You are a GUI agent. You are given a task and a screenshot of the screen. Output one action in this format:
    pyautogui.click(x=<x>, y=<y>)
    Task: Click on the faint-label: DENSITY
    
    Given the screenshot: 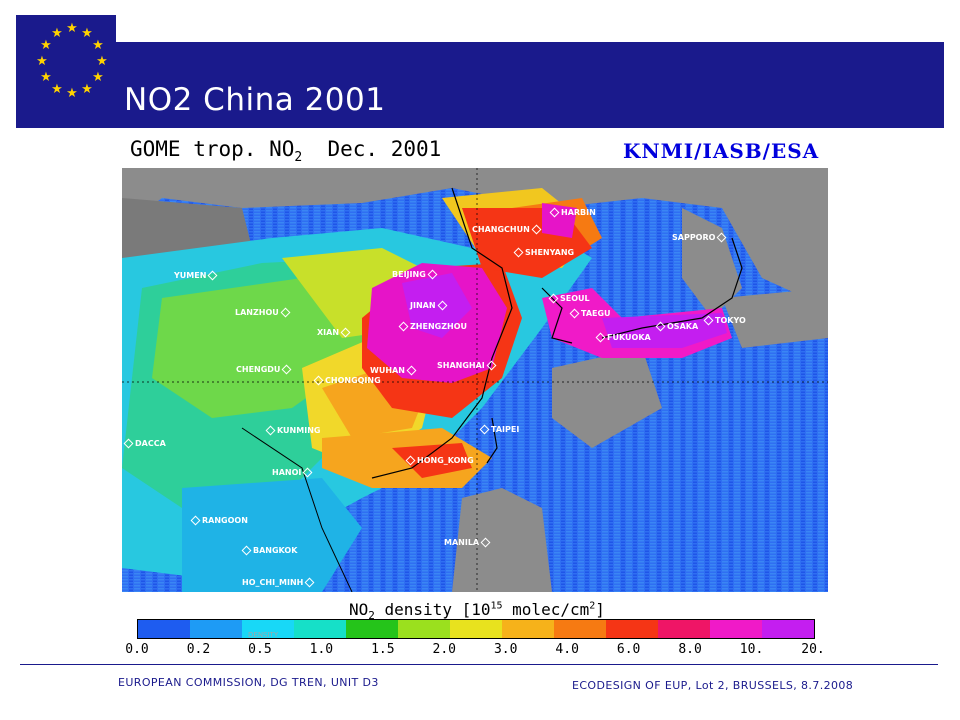 What is the action you would take?
    pyautogui.click(x=263, y=635)
    